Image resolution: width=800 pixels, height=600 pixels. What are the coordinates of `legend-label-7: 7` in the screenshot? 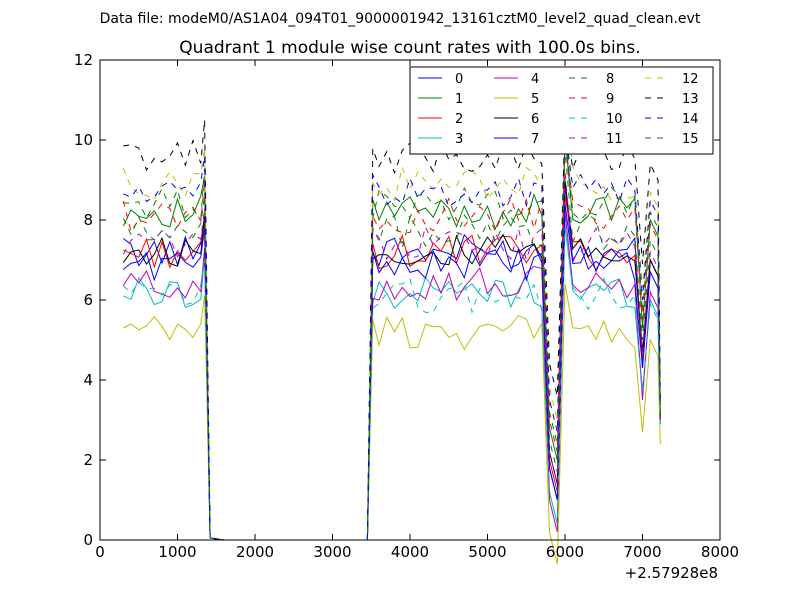 It's located at (535, 139).